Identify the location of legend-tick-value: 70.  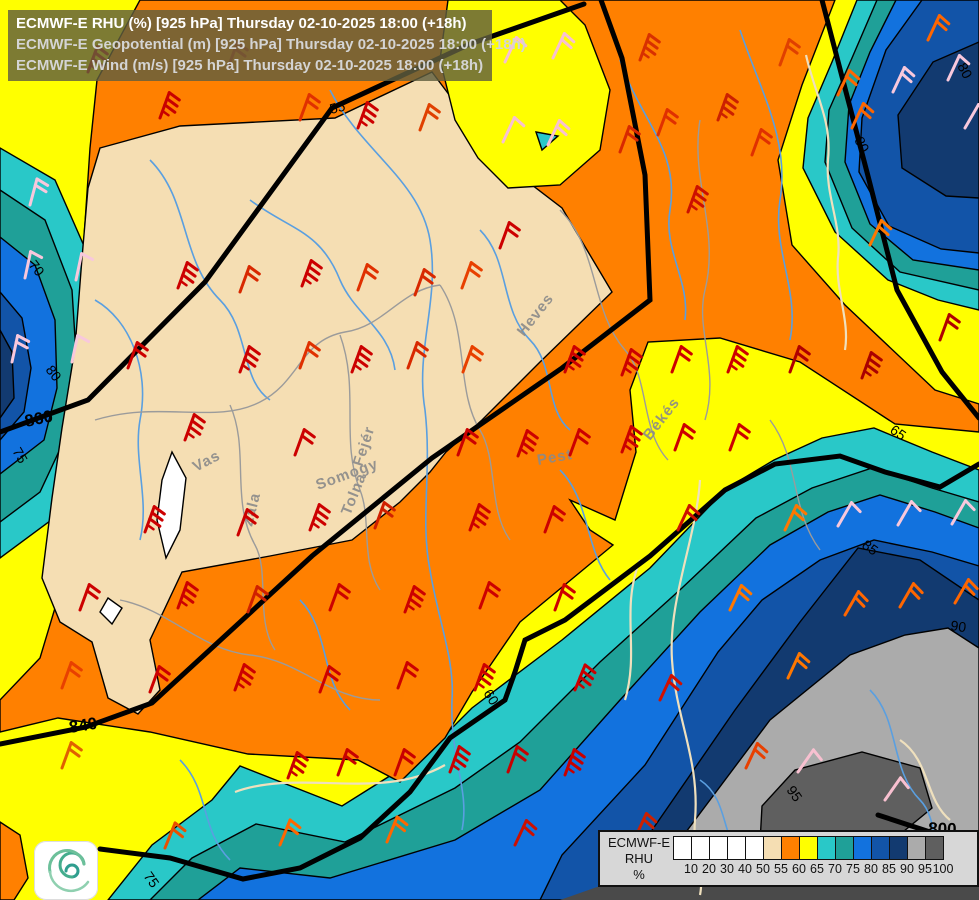
(835, 869).